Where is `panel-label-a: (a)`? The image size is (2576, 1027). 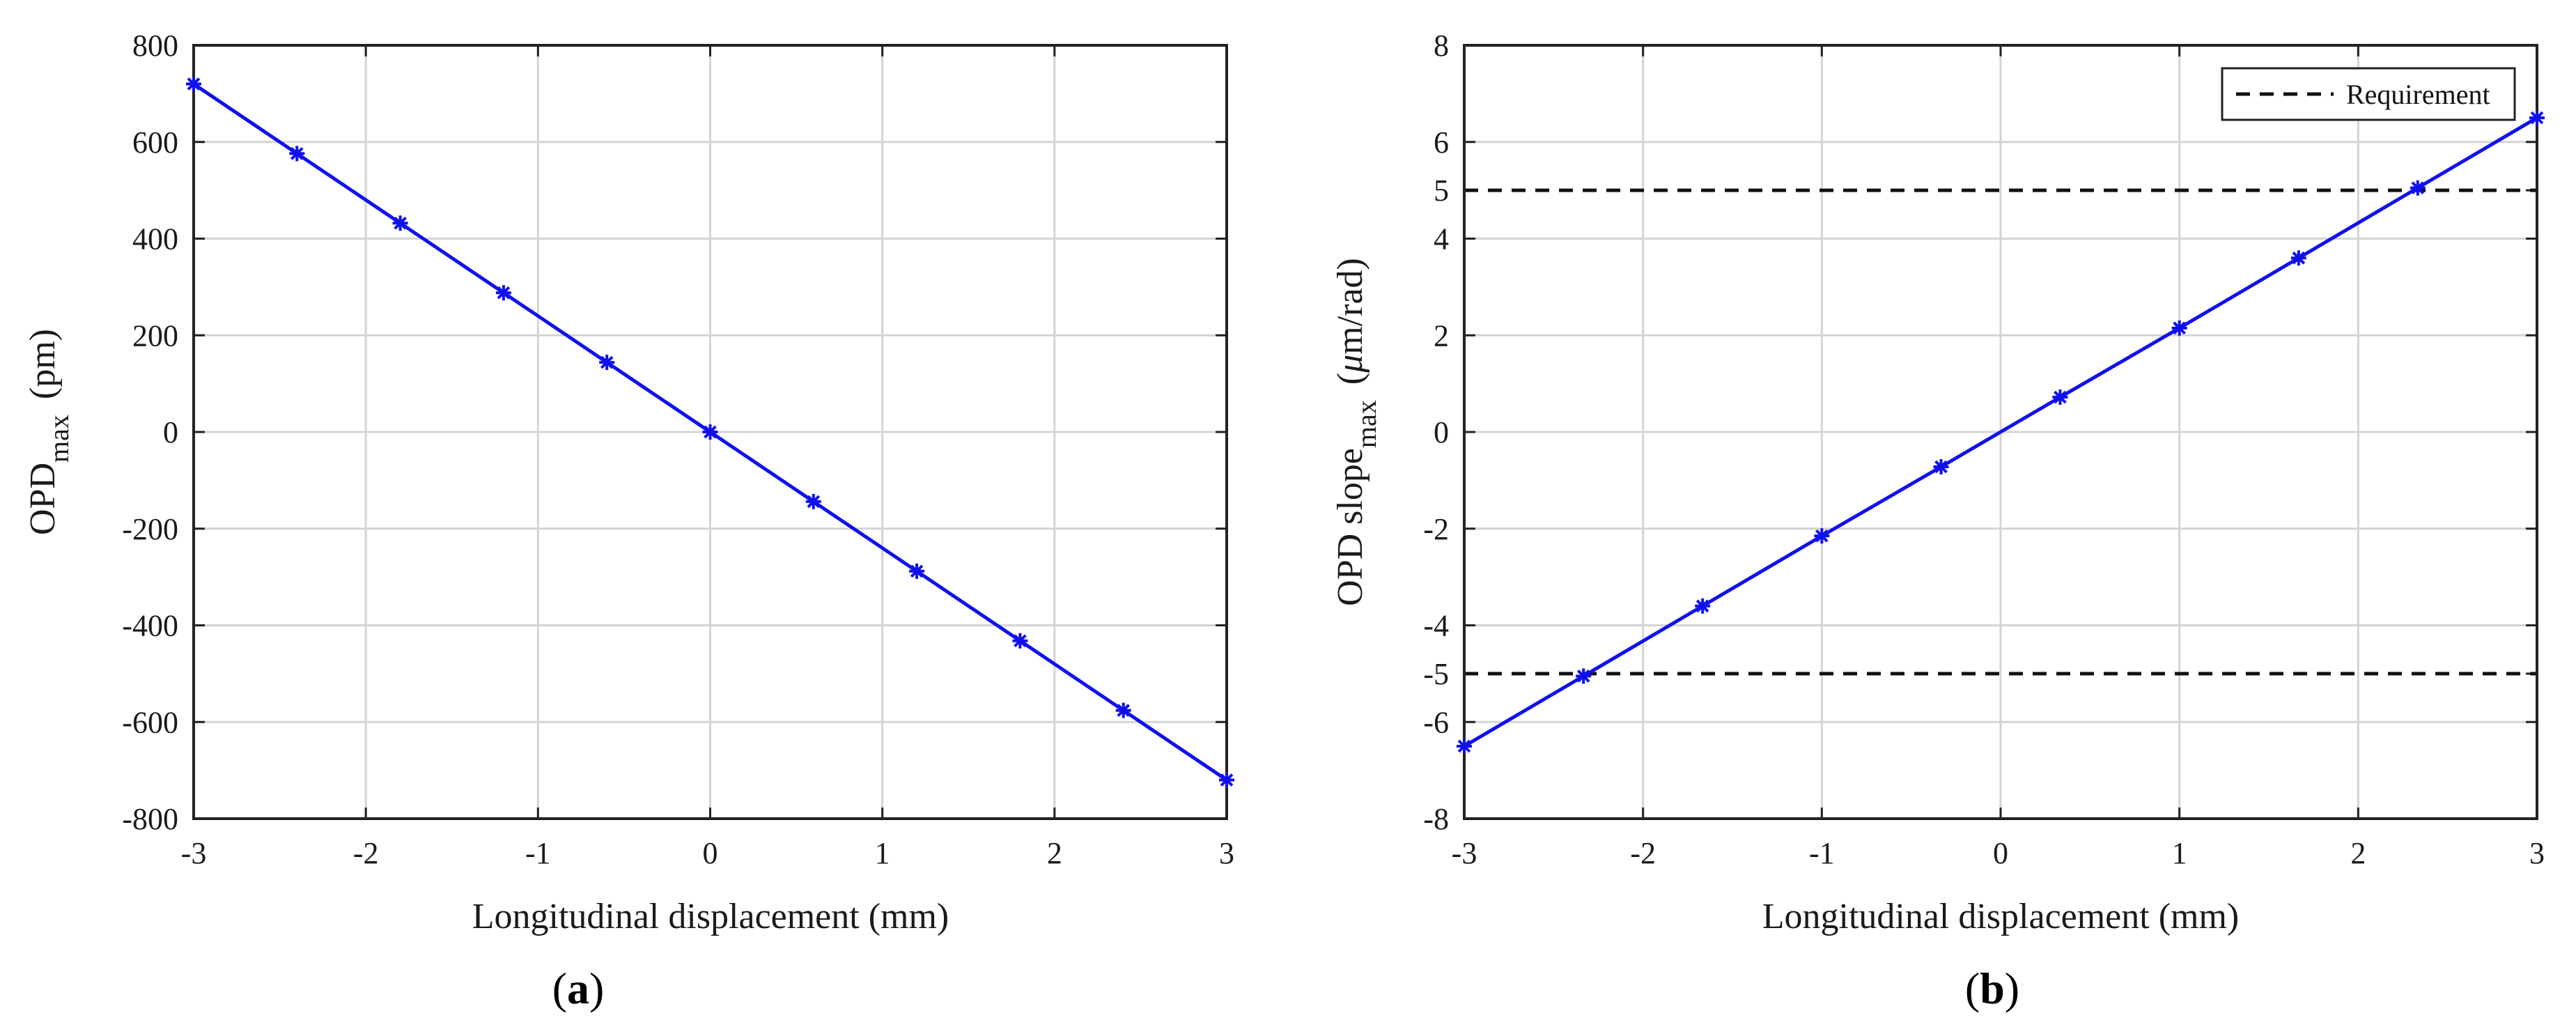 panel-label-a: (a) is located at coordinates (578, 988).